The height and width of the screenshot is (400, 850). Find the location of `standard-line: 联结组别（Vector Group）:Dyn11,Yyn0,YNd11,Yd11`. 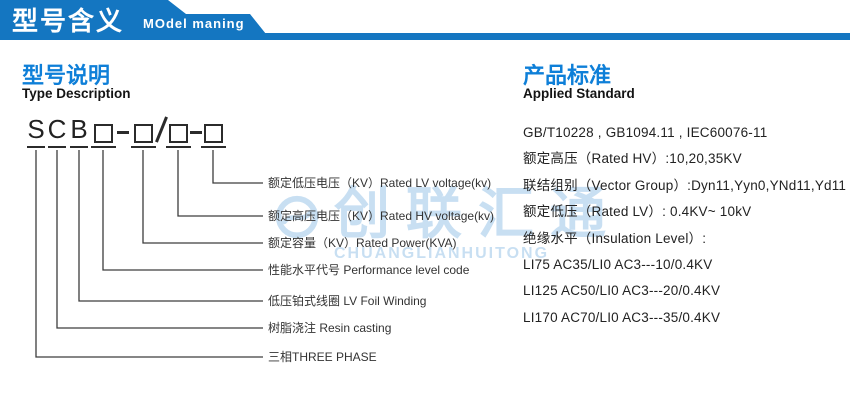

standard-line: 联结组别（Vector Group）:Dyn11,Yyn0,YNd11,Yd11 is located at coordinates (685, 185).